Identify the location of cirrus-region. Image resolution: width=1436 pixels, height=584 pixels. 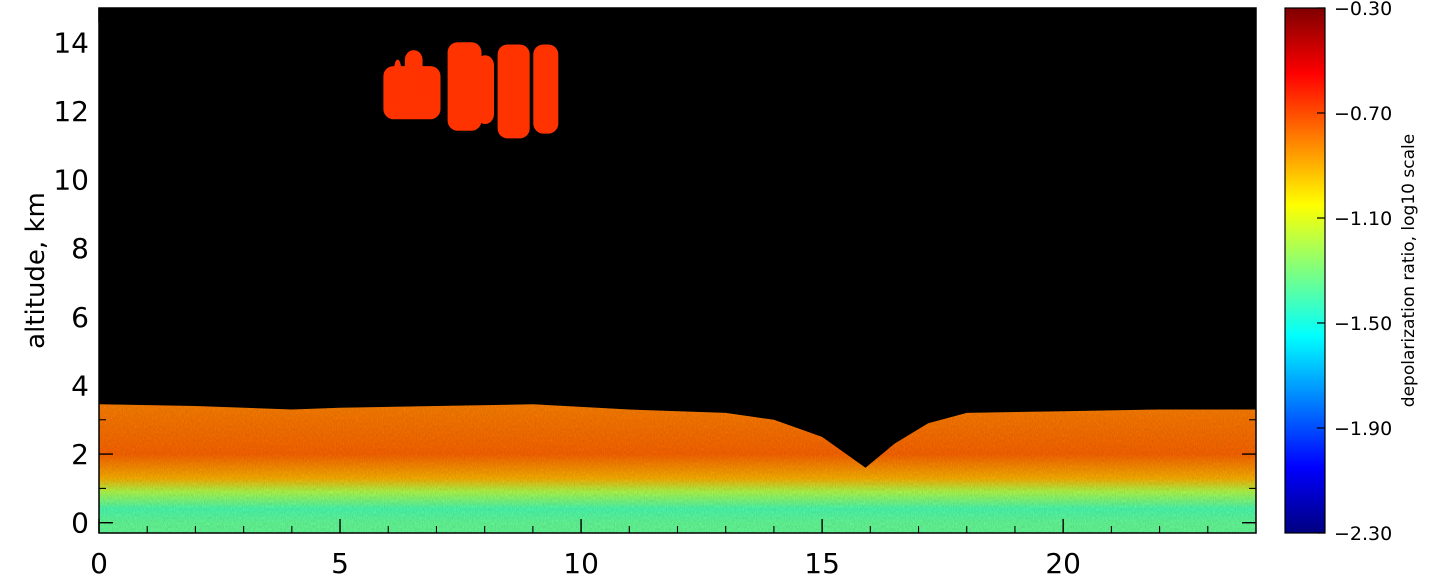
(471, 90).